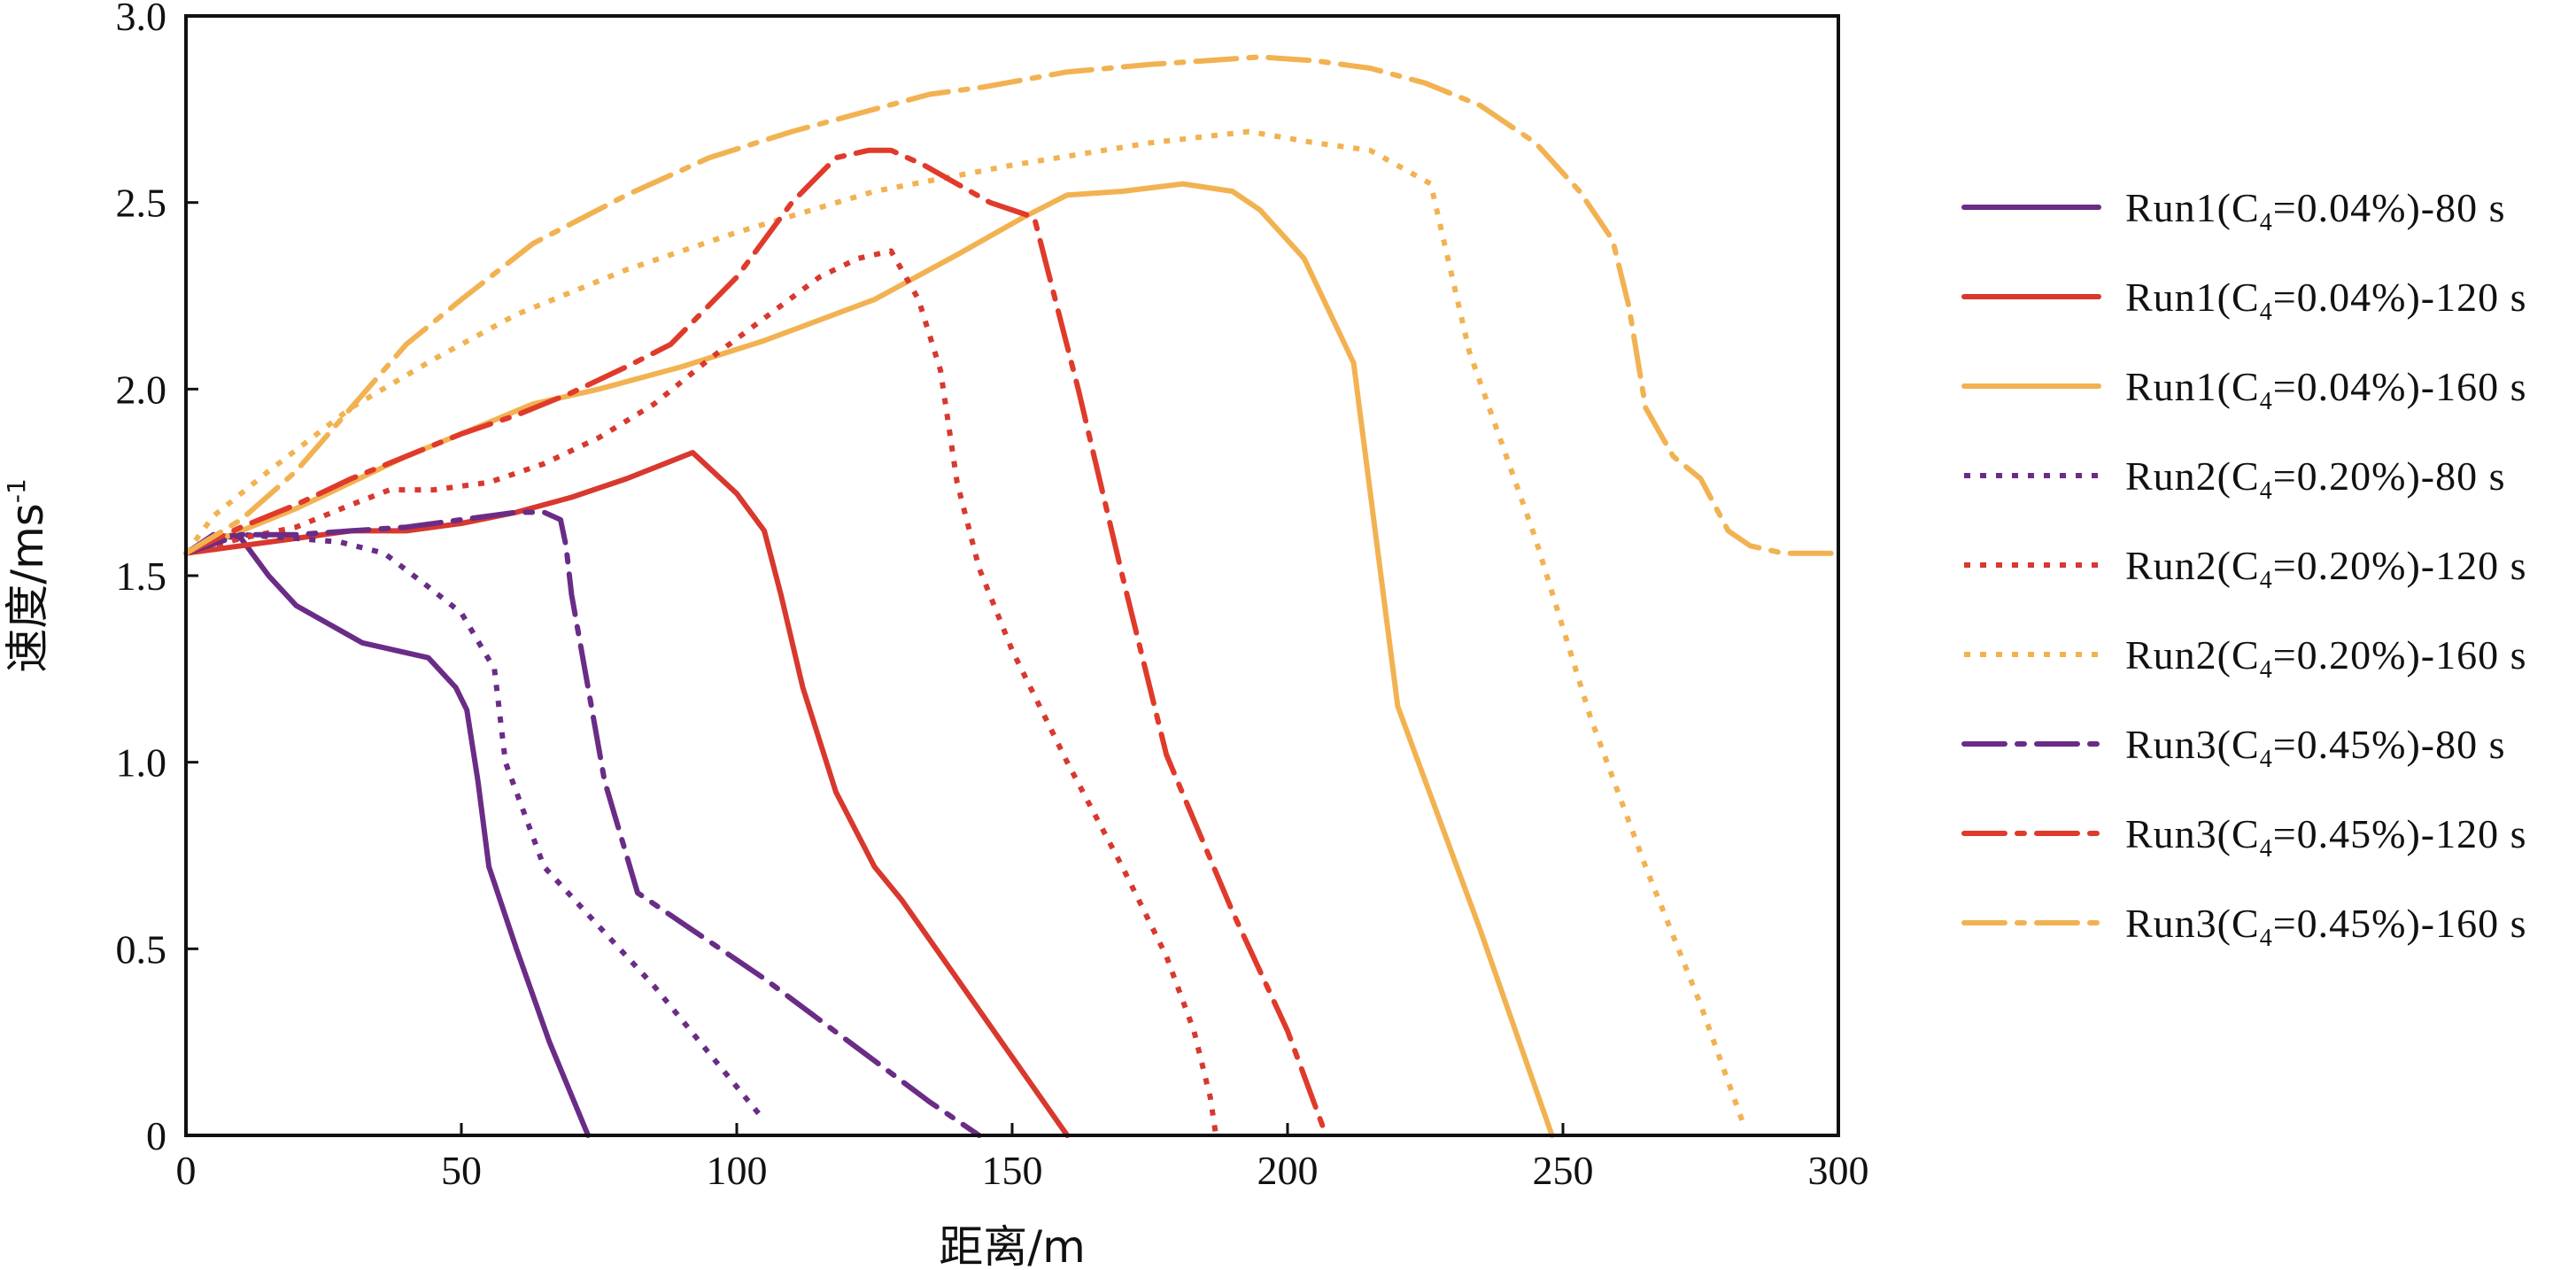 This screenshot has height=1270, width=2576. What do you see at coordinates (1838, 1170) in the screenshot?
I see `x-tick-label: 300` at bounding box center [1838, 1170].